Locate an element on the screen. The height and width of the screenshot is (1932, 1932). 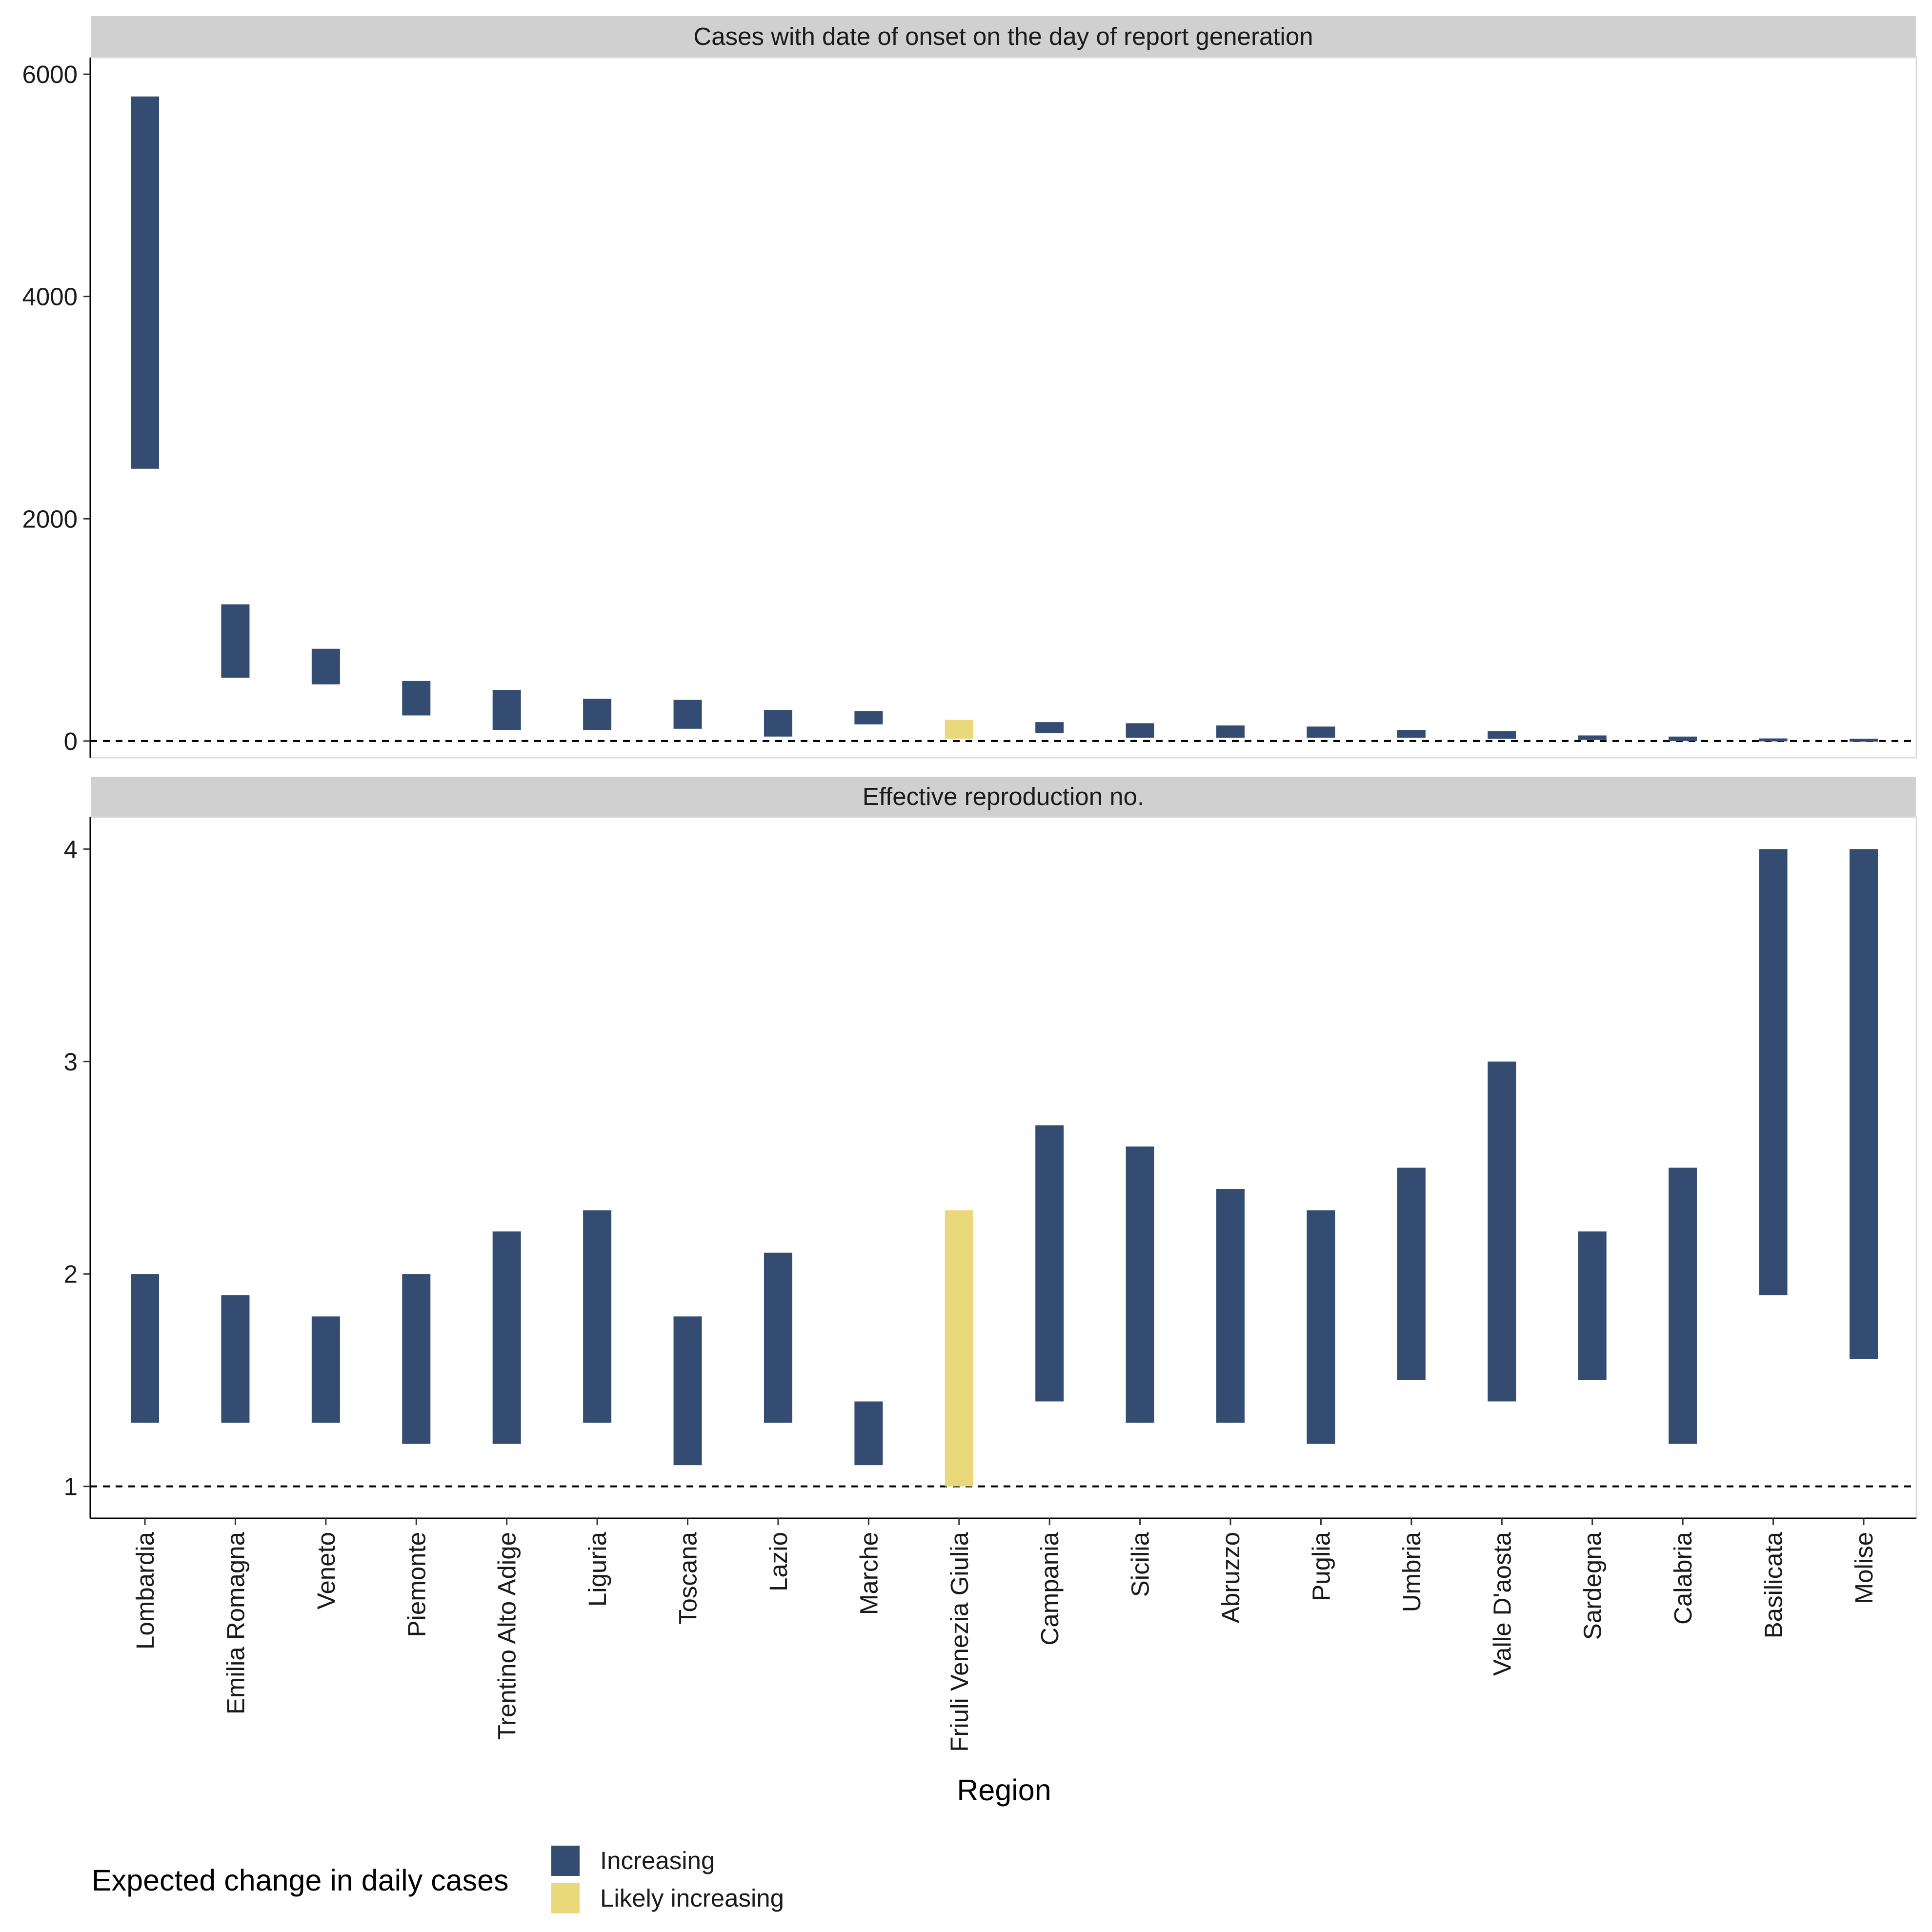
y-tick-label: 2 is located at coordinates (71, 1274).